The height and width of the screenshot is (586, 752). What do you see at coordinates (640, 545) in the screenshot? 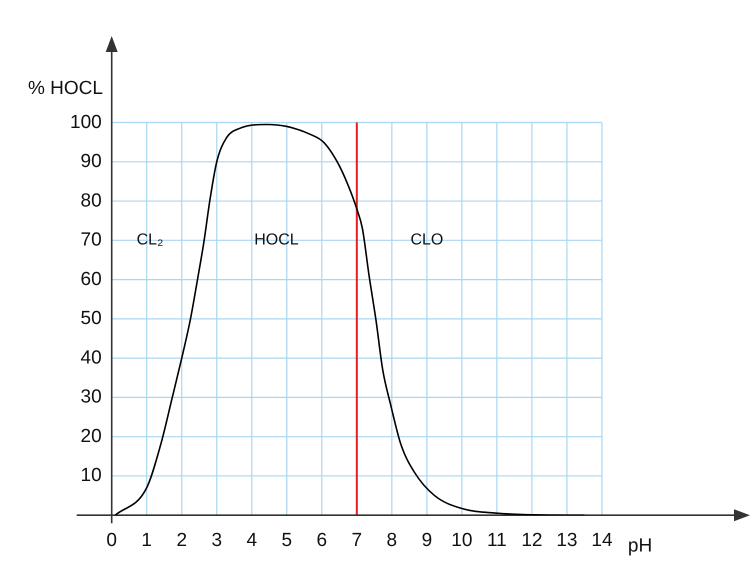
I see `x-axis-title: pH` at bounding box center [640, 545].